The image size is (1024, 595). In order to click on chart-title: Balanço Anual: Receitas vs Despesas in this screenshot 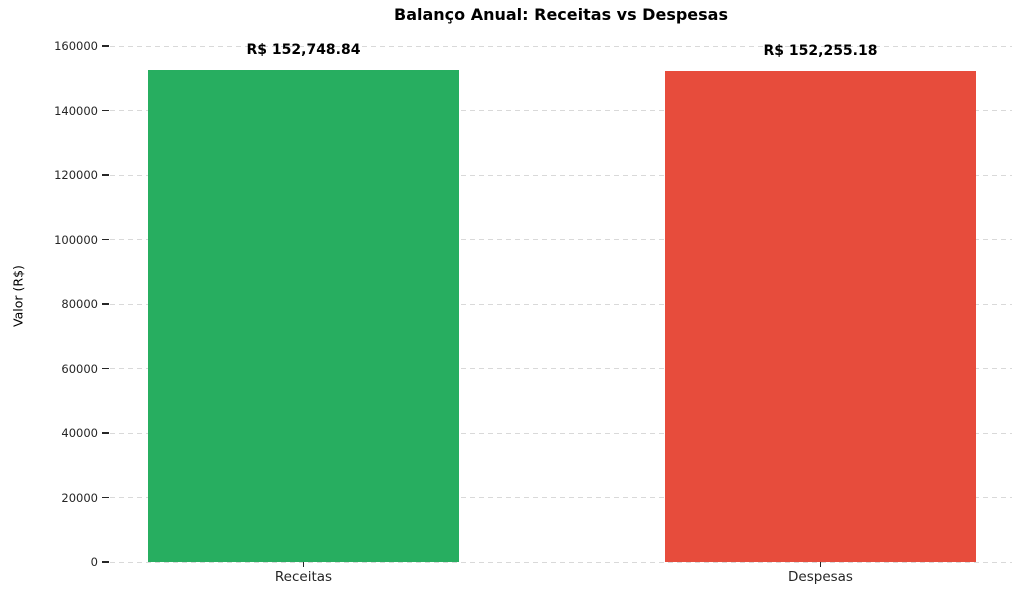, I will do `click(561, 14)`.